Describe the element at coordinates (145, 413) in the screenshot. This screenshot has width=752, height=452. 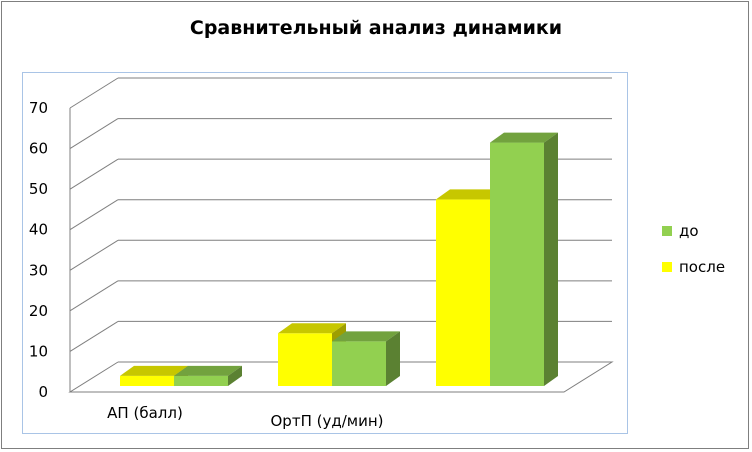
I see `category-label: АП (балл)` at that location.